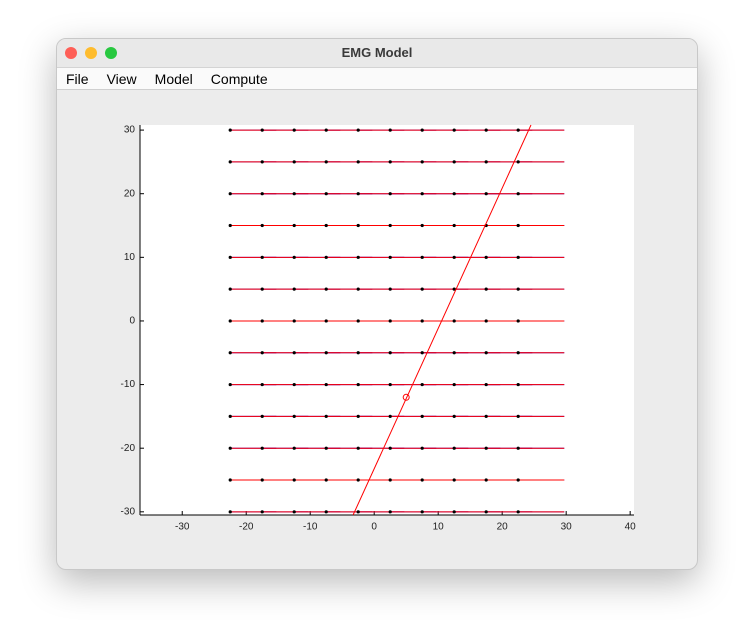  I want to click on y-tick-label: -10, so click(128, 384).